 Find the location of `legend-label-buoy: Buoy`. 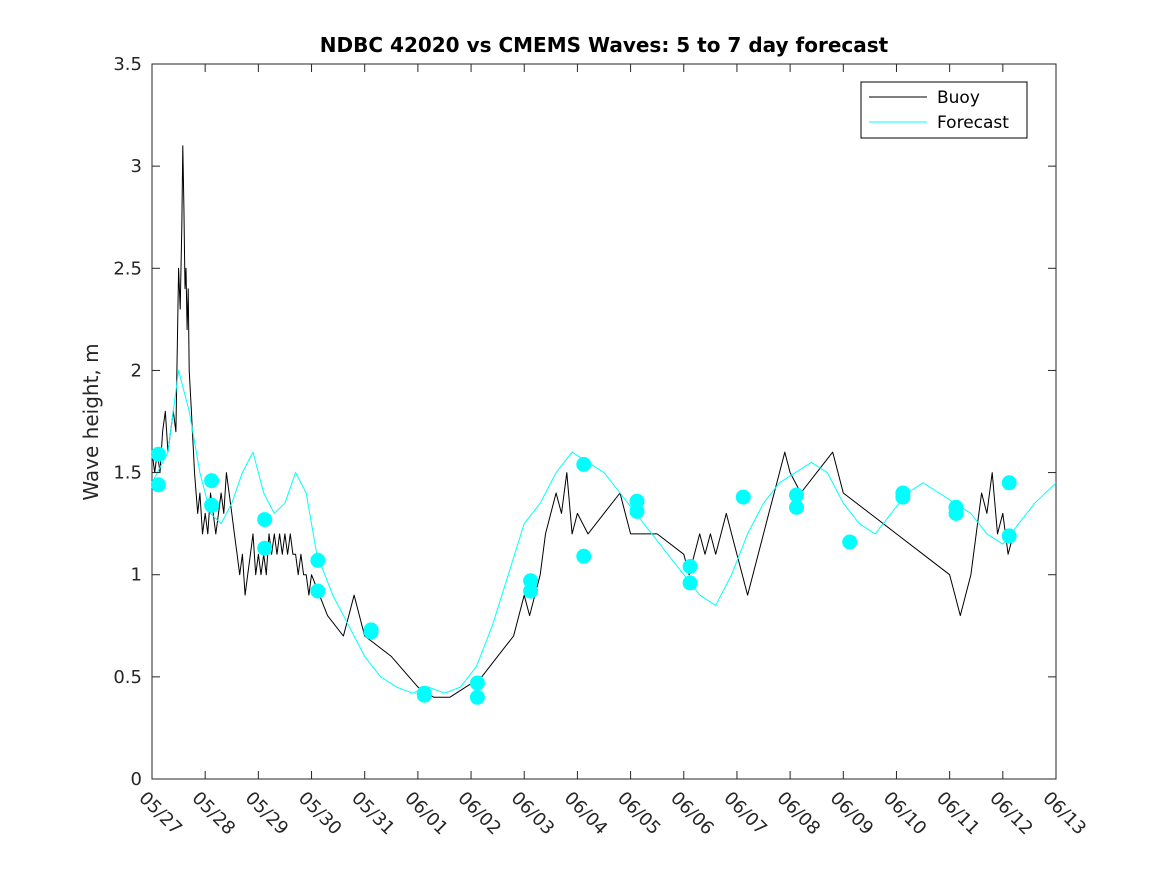

legend-label-buoy: Buoy is located at coordinates (958, 98).